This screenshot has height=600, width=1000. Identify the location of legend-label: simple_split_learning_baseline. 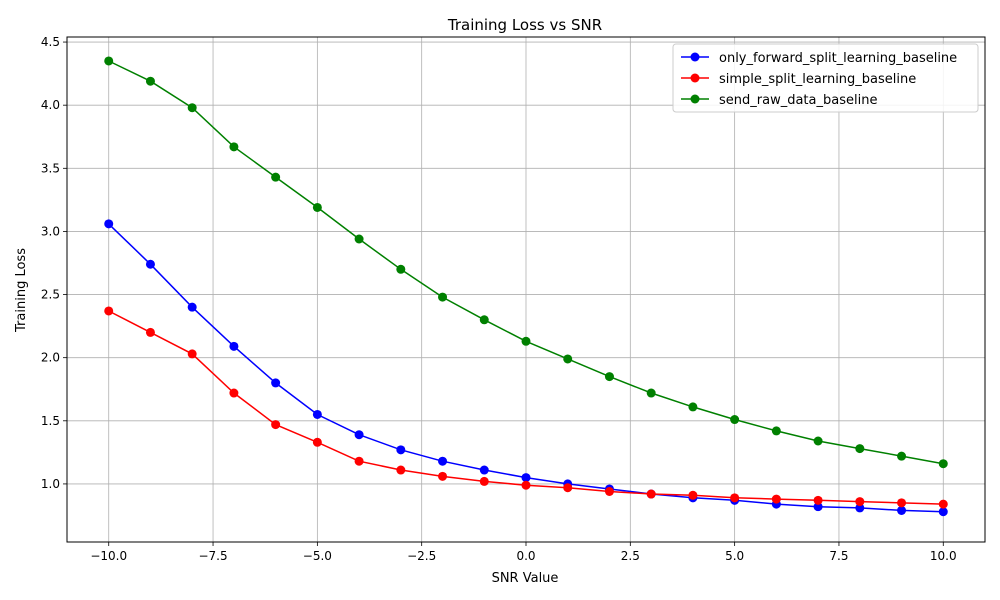
(817, 79).